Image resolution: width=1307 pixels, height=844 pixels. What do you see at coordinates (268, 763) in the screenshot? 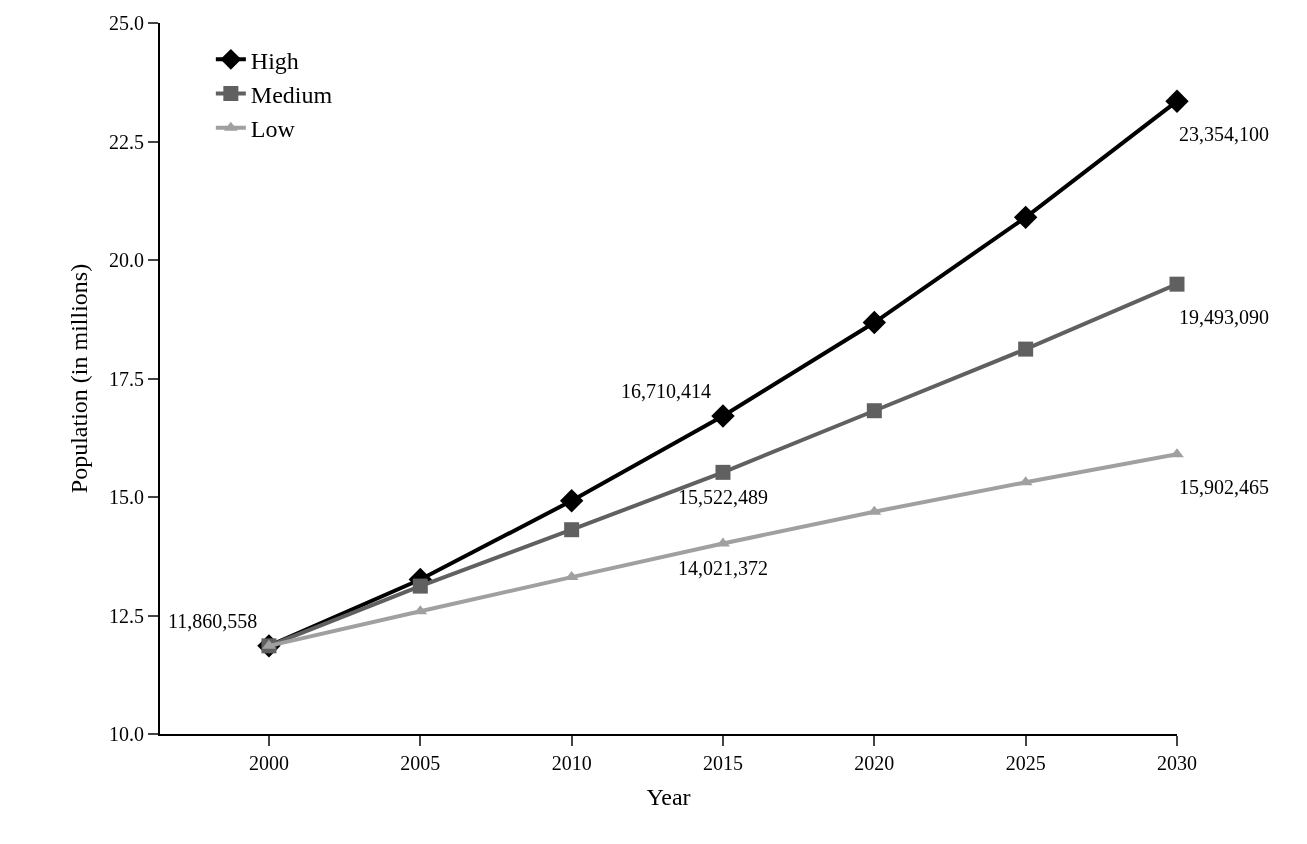
I see `x-tick-label: 2000` at bounding box center [268, 763].